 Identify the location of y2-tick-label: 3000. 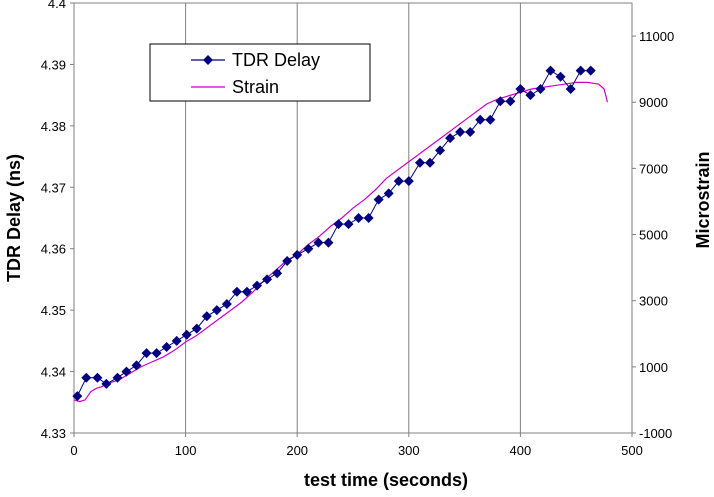
(653, 301).